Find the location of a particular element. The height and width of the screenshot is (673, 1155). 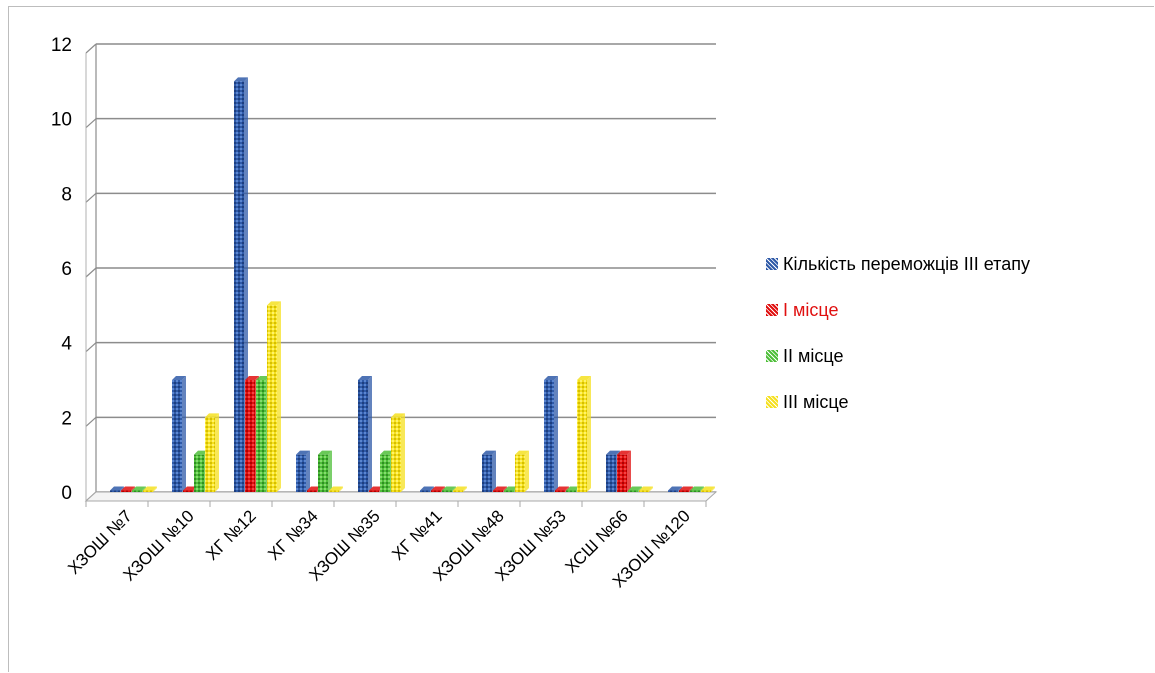

legend-item: ІІ місце is located at coordinates (898, 356).